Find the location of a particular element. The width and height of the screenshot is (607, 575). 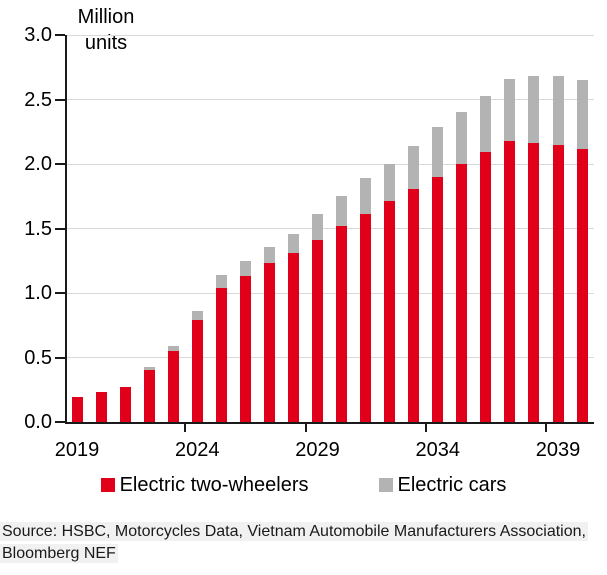

bar-segment-electric-two-wheelers-2031 is located at coordinates (366, 318).